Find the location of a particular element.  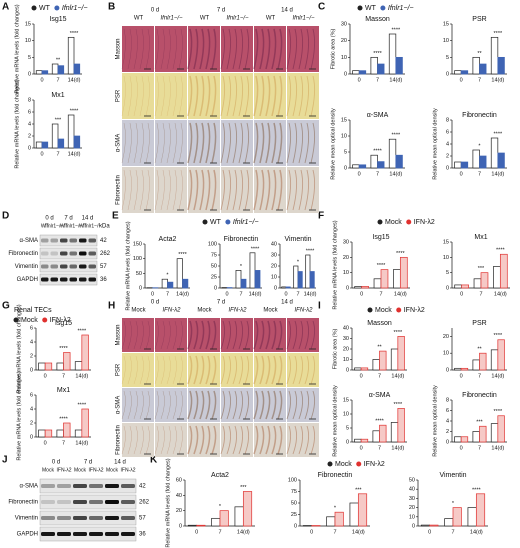

y-tick-label: 100 is located at coordinates (292, 480).